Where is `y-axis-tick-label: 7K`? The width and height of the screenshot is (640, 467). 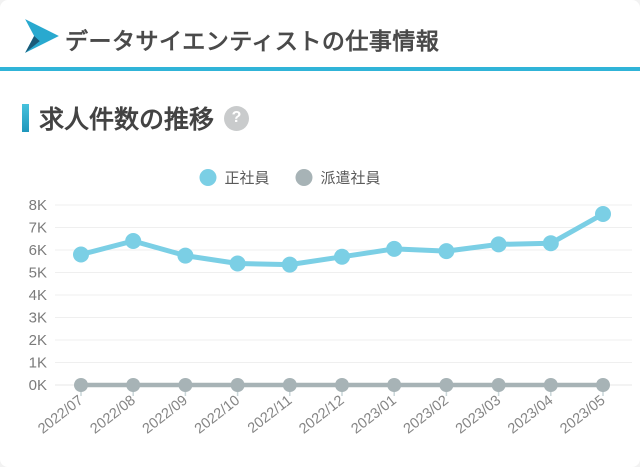 y-axis-tick-label: 7K is located at coordinates (38, 228).